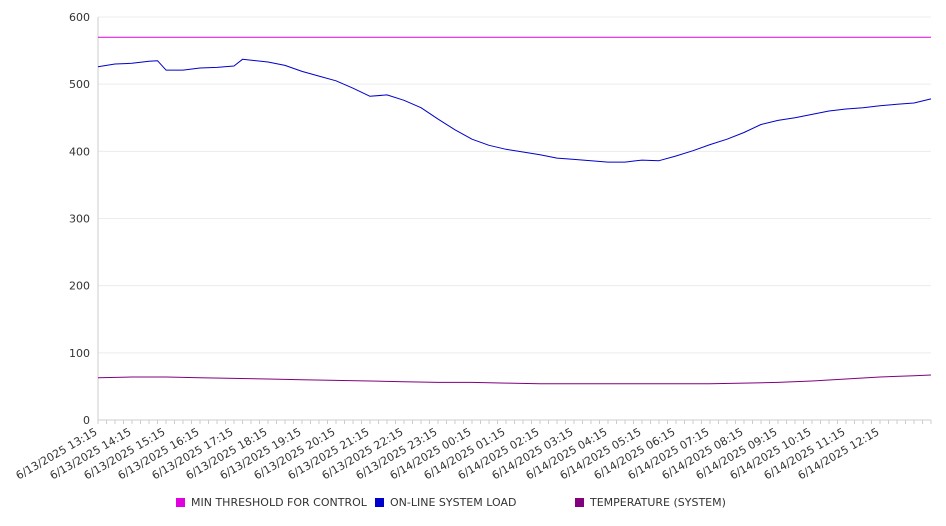 This screenshot has height=526, width=946. Describe the element at coordinates (79, 17) in the screenshot. I see `y-tick-label: 600` at that location.